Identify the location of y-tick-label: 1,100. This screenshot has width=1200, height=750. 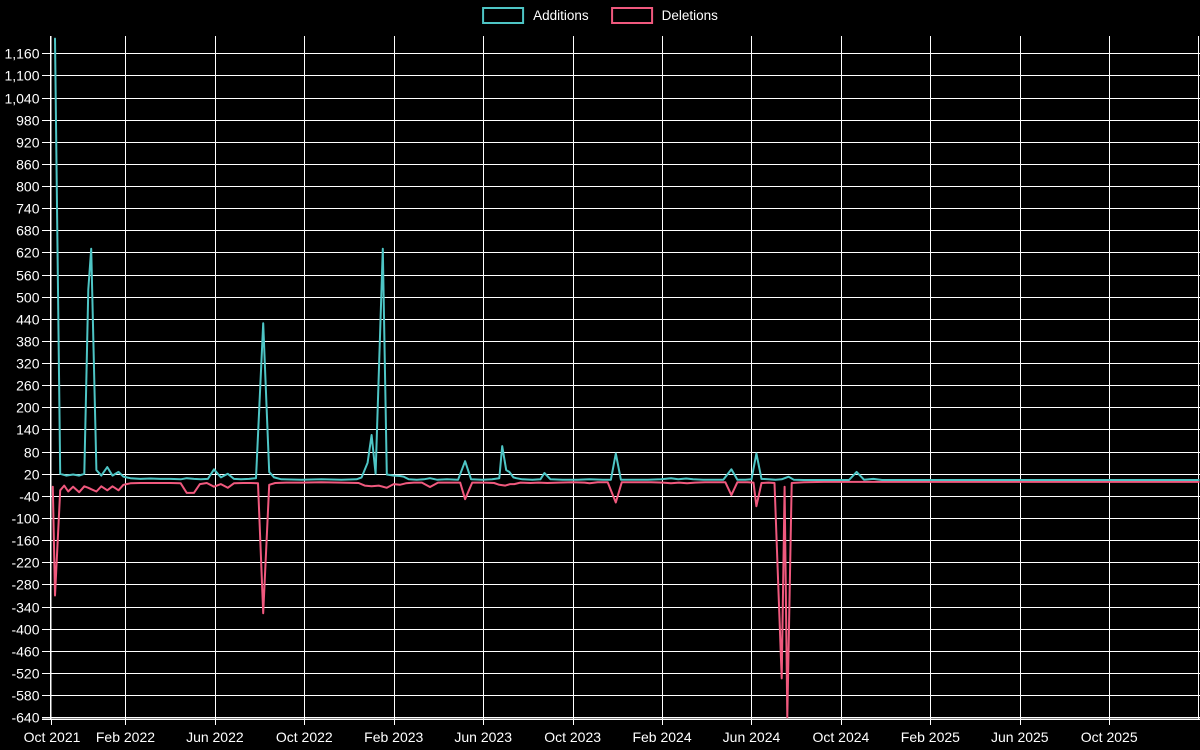
(21, 76).